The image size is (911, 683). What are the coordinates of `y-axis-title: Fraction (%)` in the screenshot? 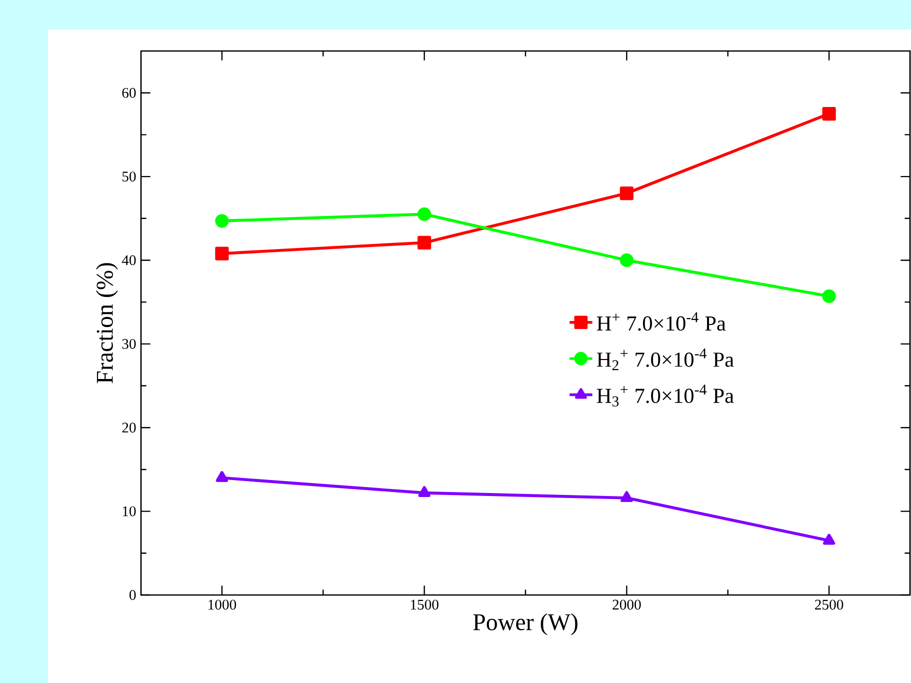 It's located at (107, 323).